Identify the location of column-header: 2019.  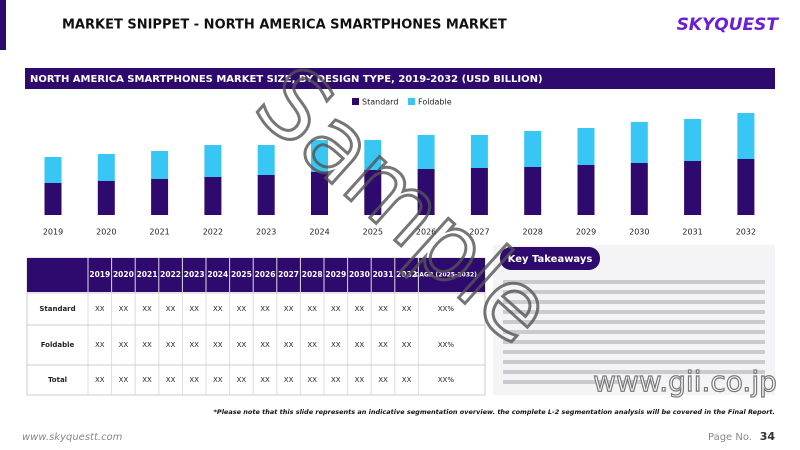
(99, 274).